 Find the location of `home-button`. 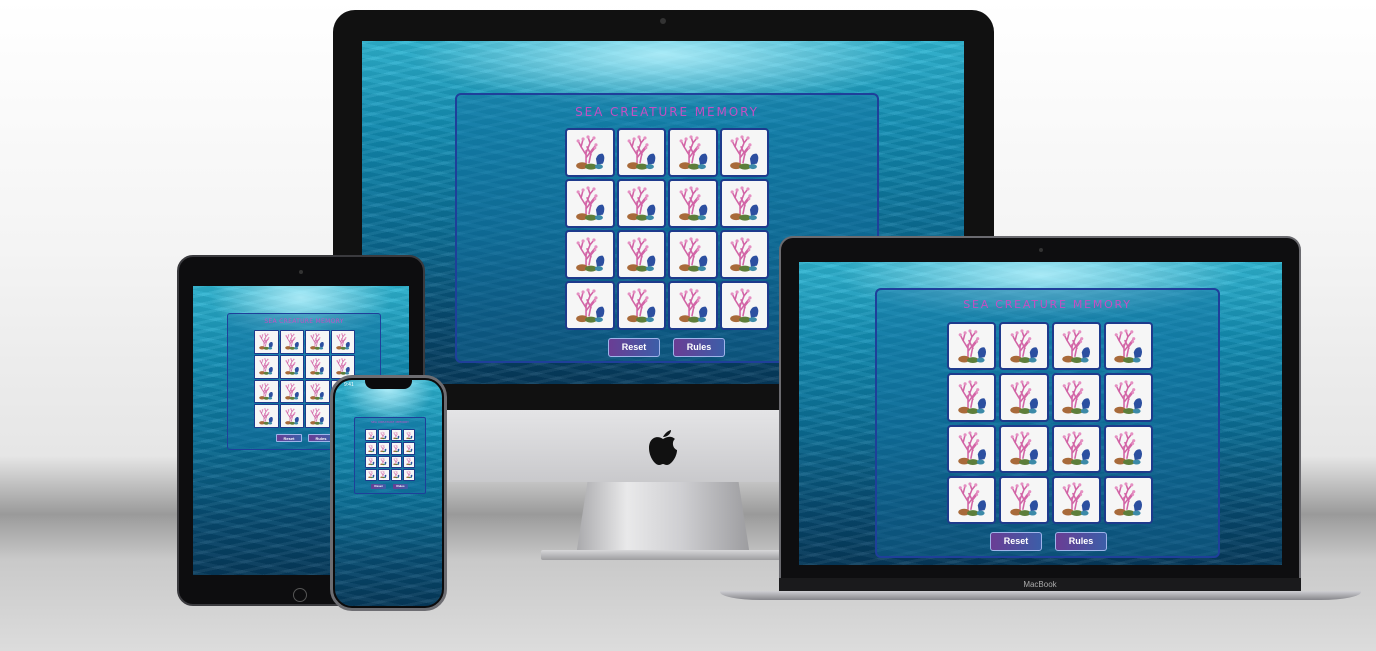

home-button is located at coordinates (300, 595).